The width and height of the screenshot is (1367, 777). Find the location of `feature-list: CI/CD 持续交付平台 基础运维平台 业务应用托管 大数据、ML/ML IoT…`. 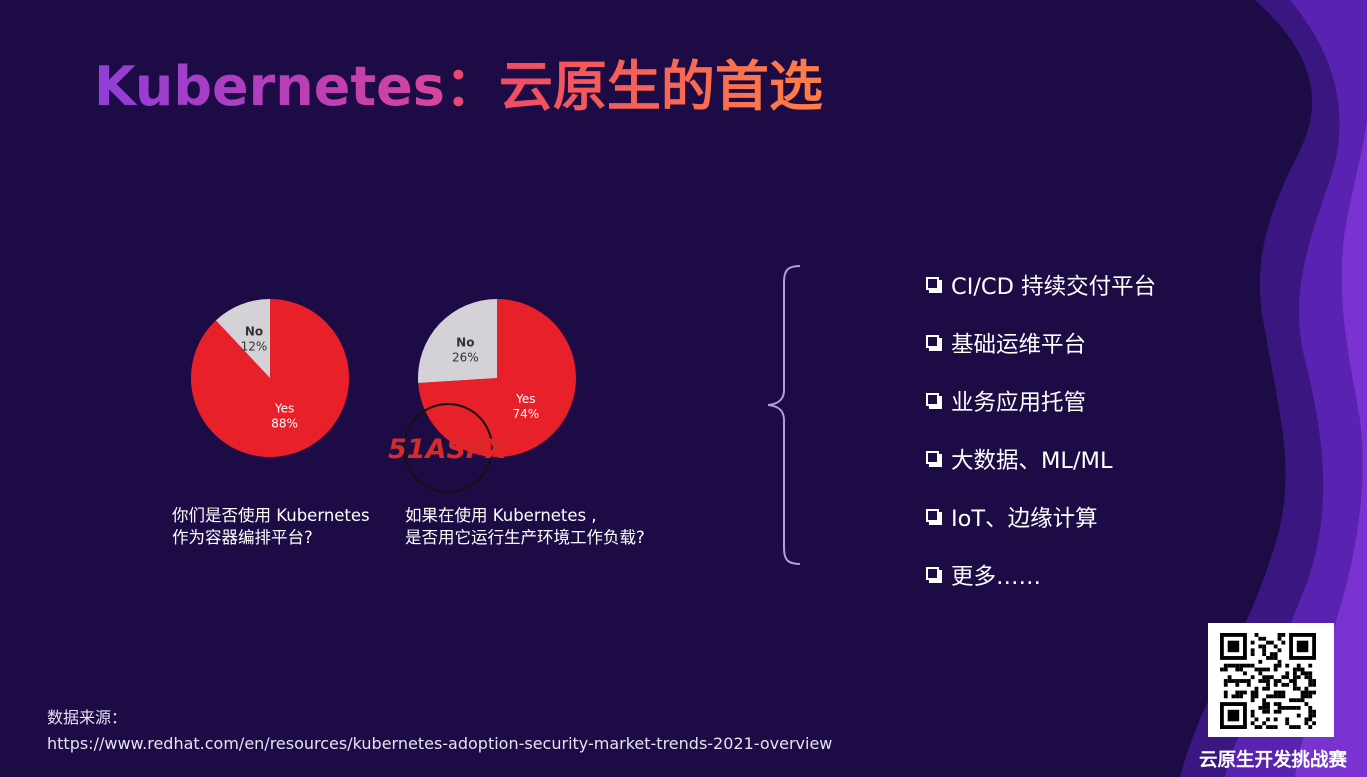

feature-list: CI/CD 持续交付平台 基础运维平台 业务应用托管 大数据、ML/ML IoT… is located at coordinates (1041, 430).